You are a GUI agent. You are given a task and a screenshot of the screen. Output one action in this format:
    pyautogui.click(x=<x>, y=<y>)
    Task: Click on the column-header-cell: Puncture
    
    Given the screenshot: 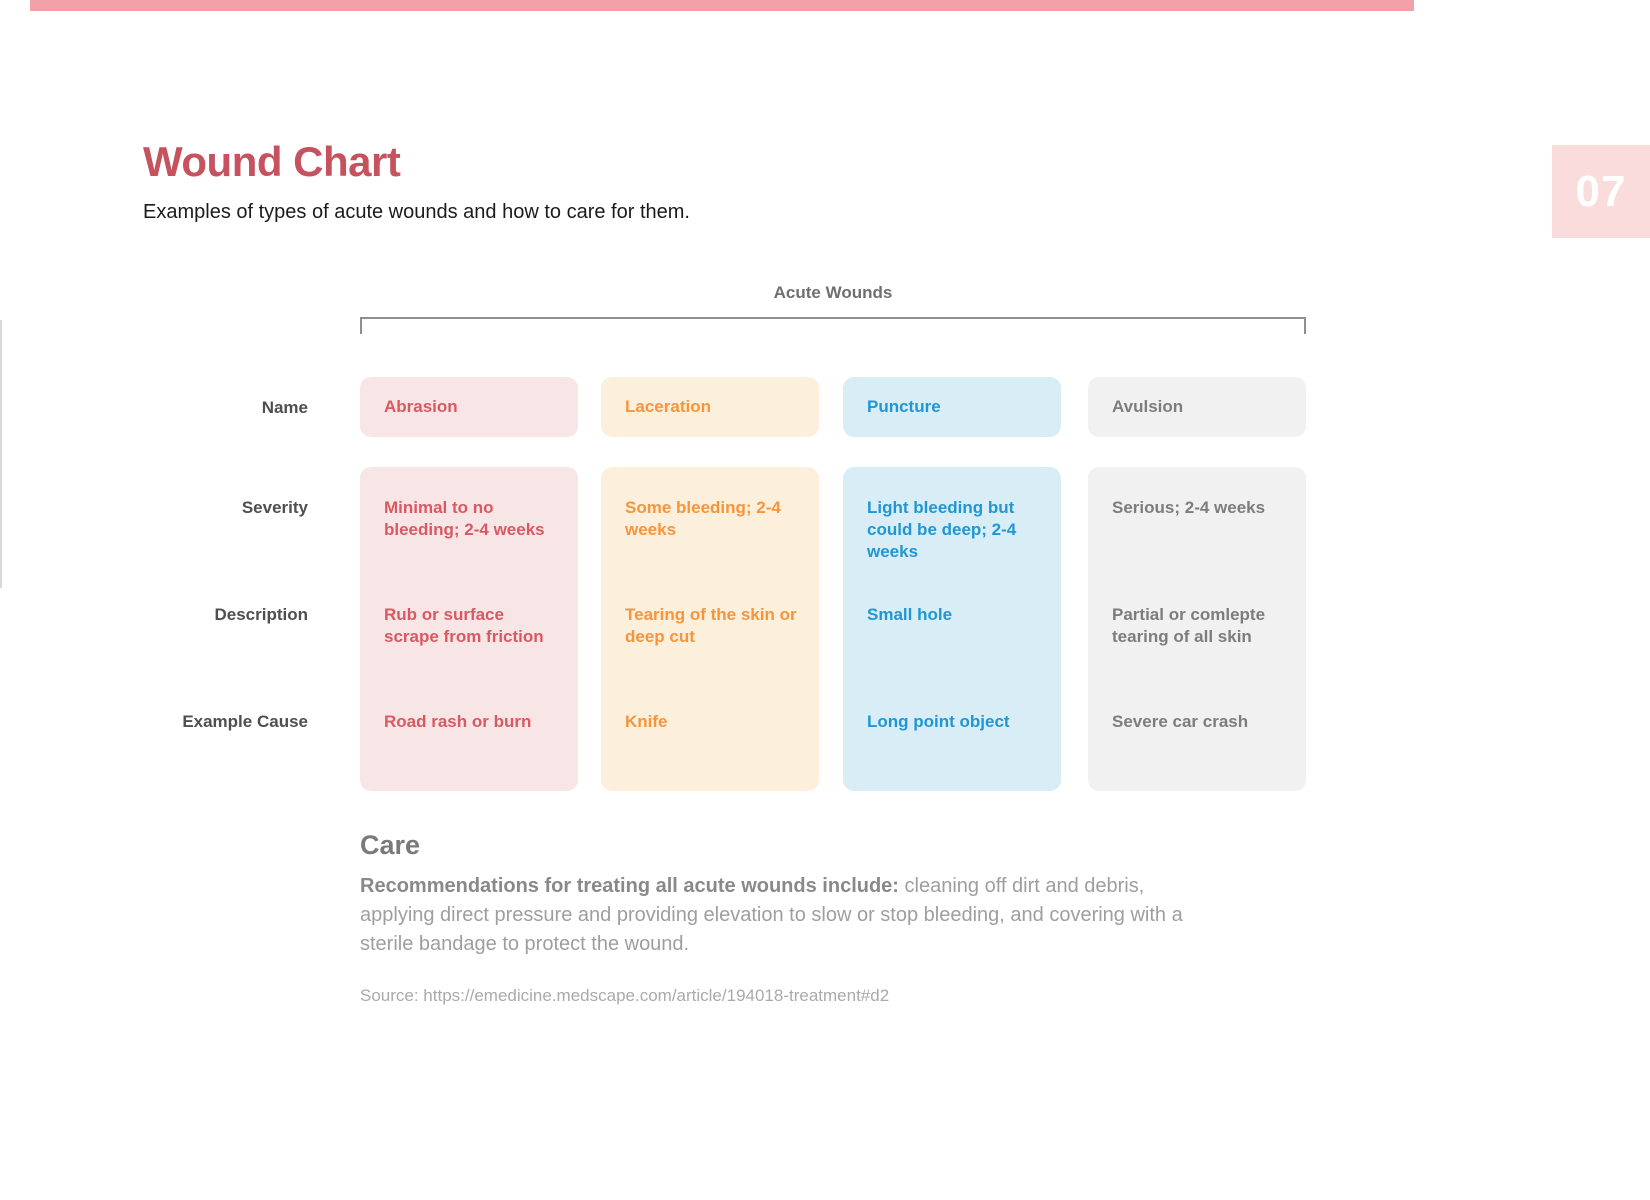 What is the action you would take?
    pyautogui.click(x=952, y=407)
    